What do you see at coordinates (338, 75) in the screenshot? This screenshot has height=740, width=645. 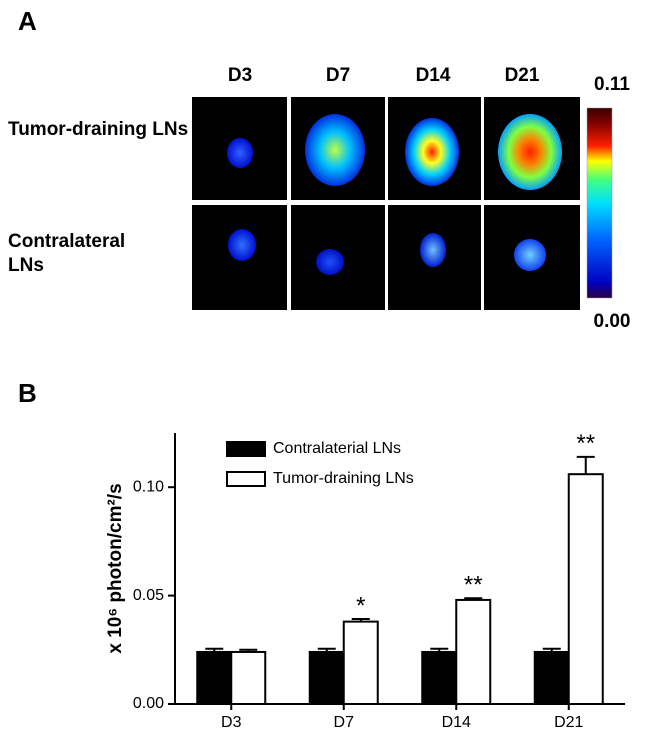 I see `column-label: D7` at bounding box center [338, 75].